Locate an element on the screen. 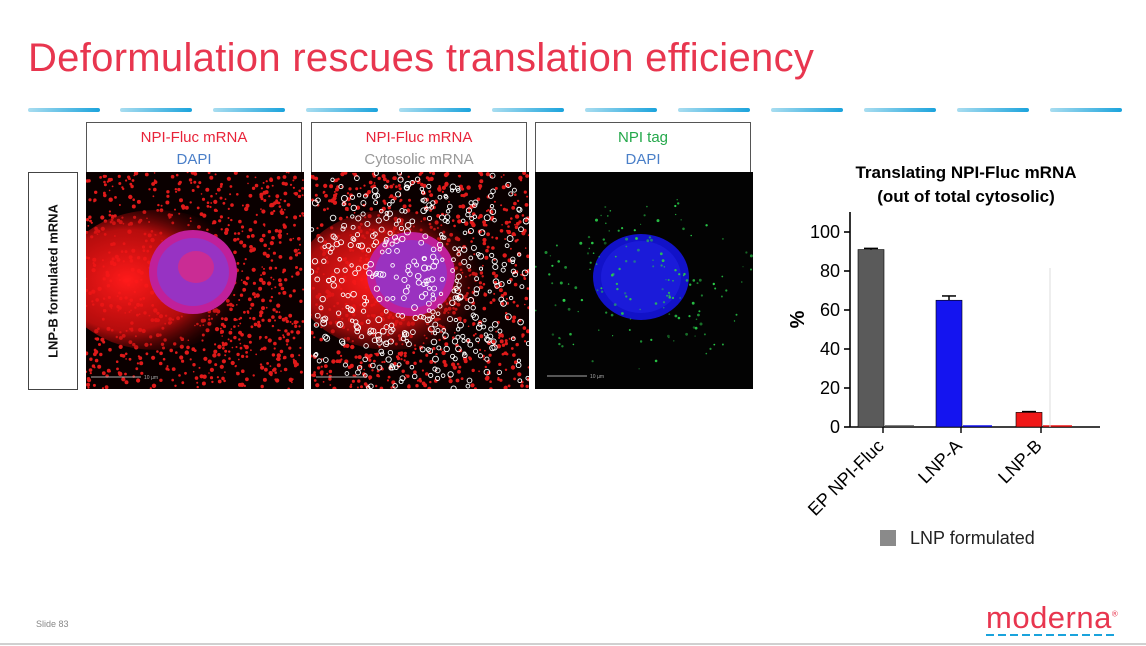  y-tick-label-40: 40 is located at coordinates (830, 349).